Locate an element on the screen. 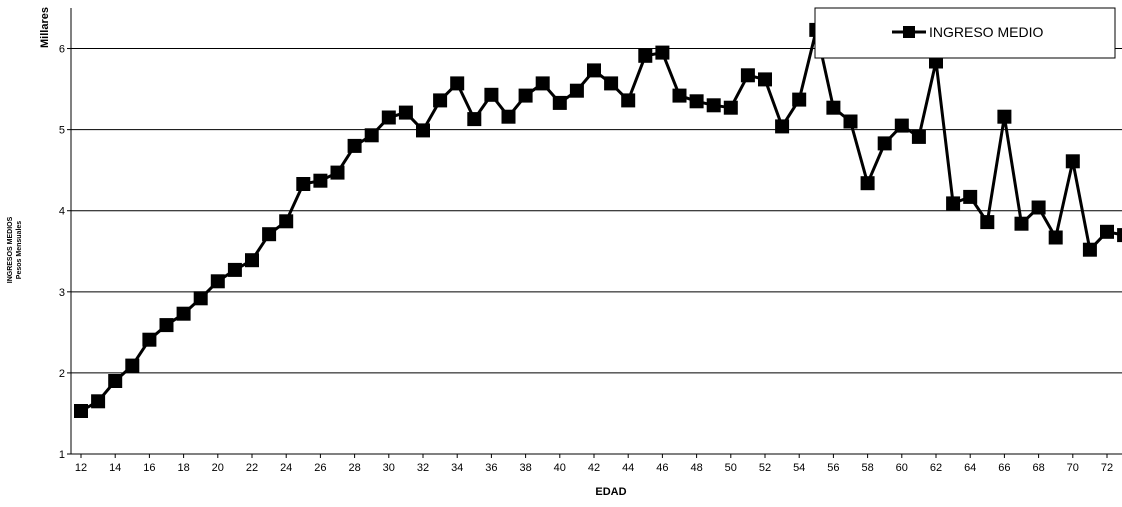 The height and width of the screenshot is (507, 1122). legend-box is located at coordinates (965, 33).